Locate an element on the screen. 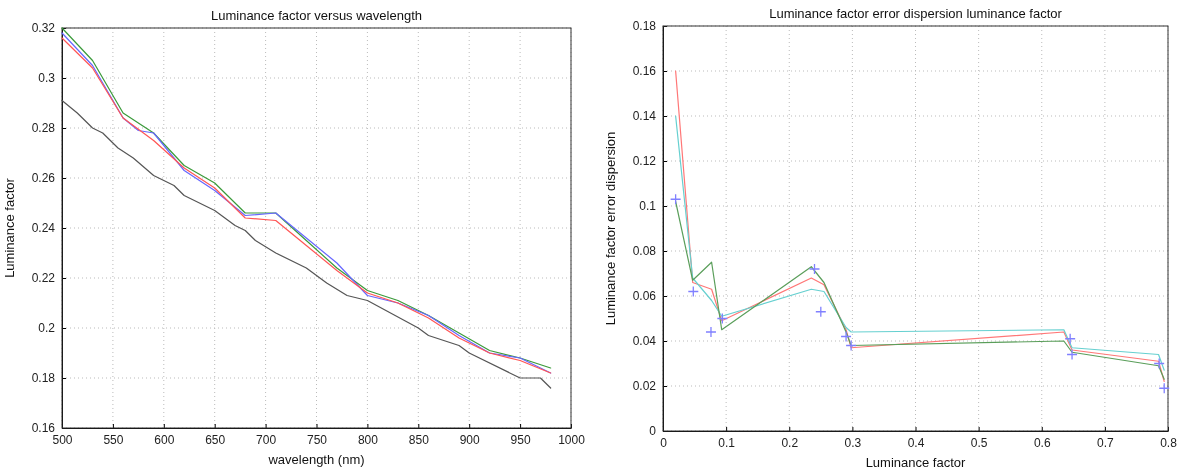  y-tick-label: 0.3 is located at coordinates (47, 78).